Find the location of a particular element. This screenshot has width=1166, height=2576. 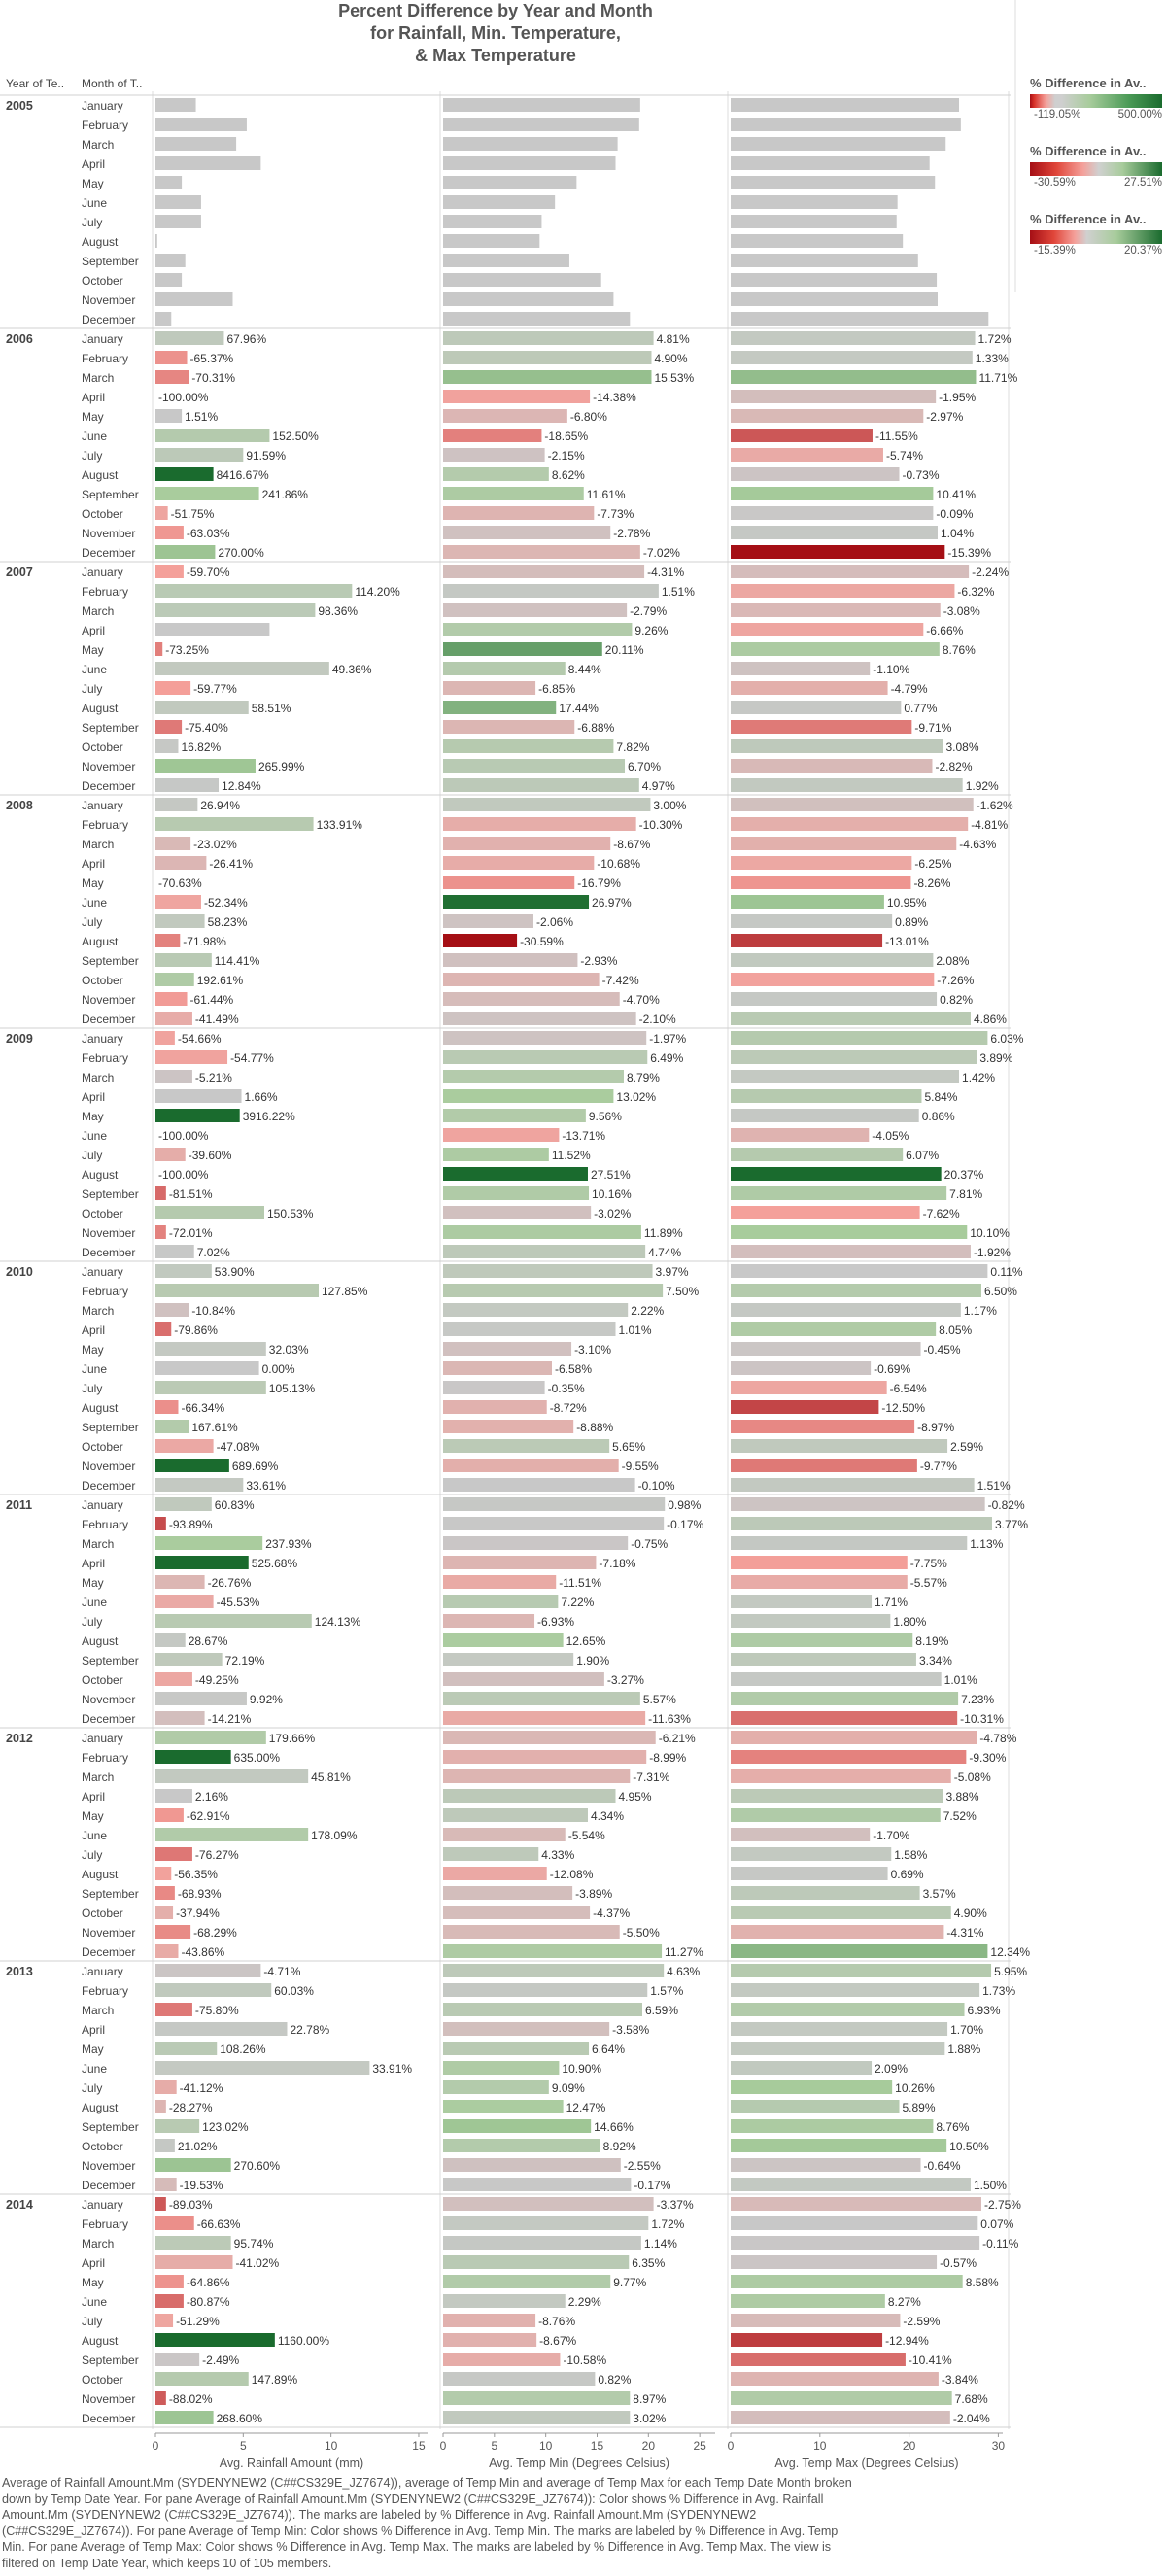

title-line-2: for Rainfall, Min. Temperature, is located at coordinates (495, 33).